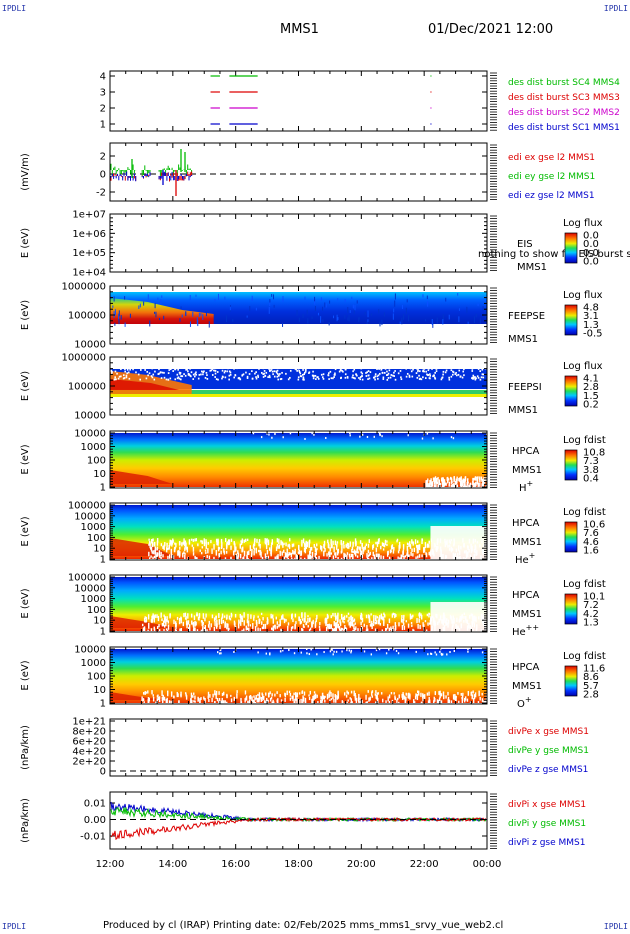 This screenshot has height=934, width=630. Describe the element at coordinates (103, 77) in the screenshot. I see `y-tick-label-p0-0: 4` at that location.